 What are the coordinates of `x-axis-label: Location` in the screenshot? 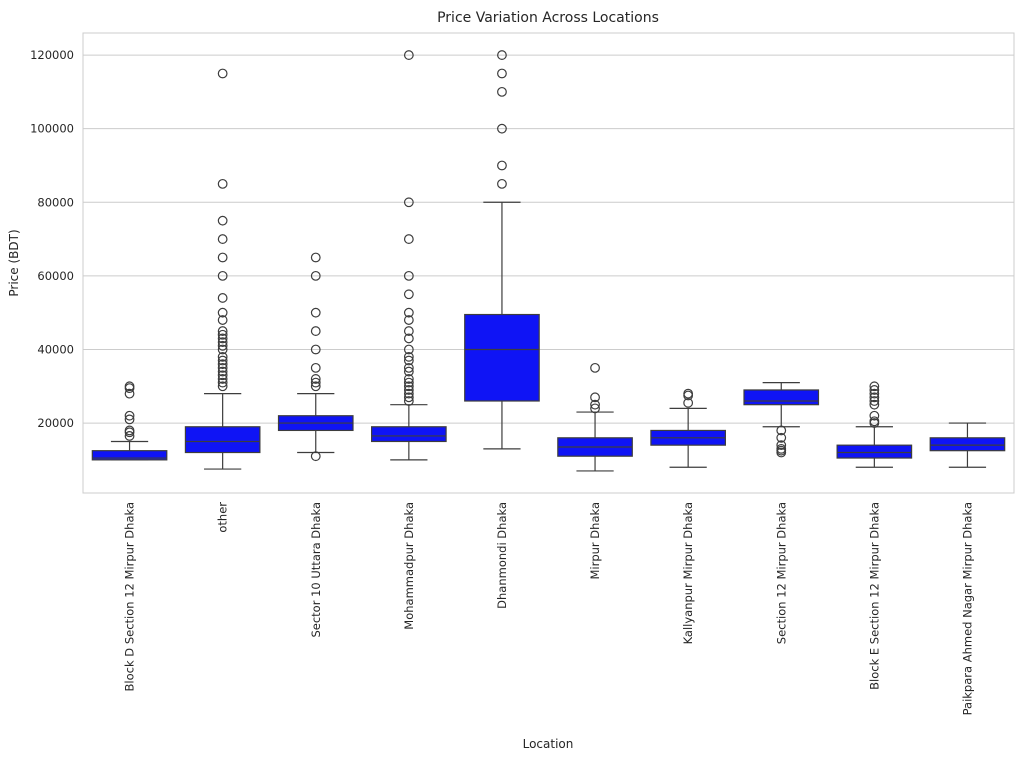 It's located at (548, 744).